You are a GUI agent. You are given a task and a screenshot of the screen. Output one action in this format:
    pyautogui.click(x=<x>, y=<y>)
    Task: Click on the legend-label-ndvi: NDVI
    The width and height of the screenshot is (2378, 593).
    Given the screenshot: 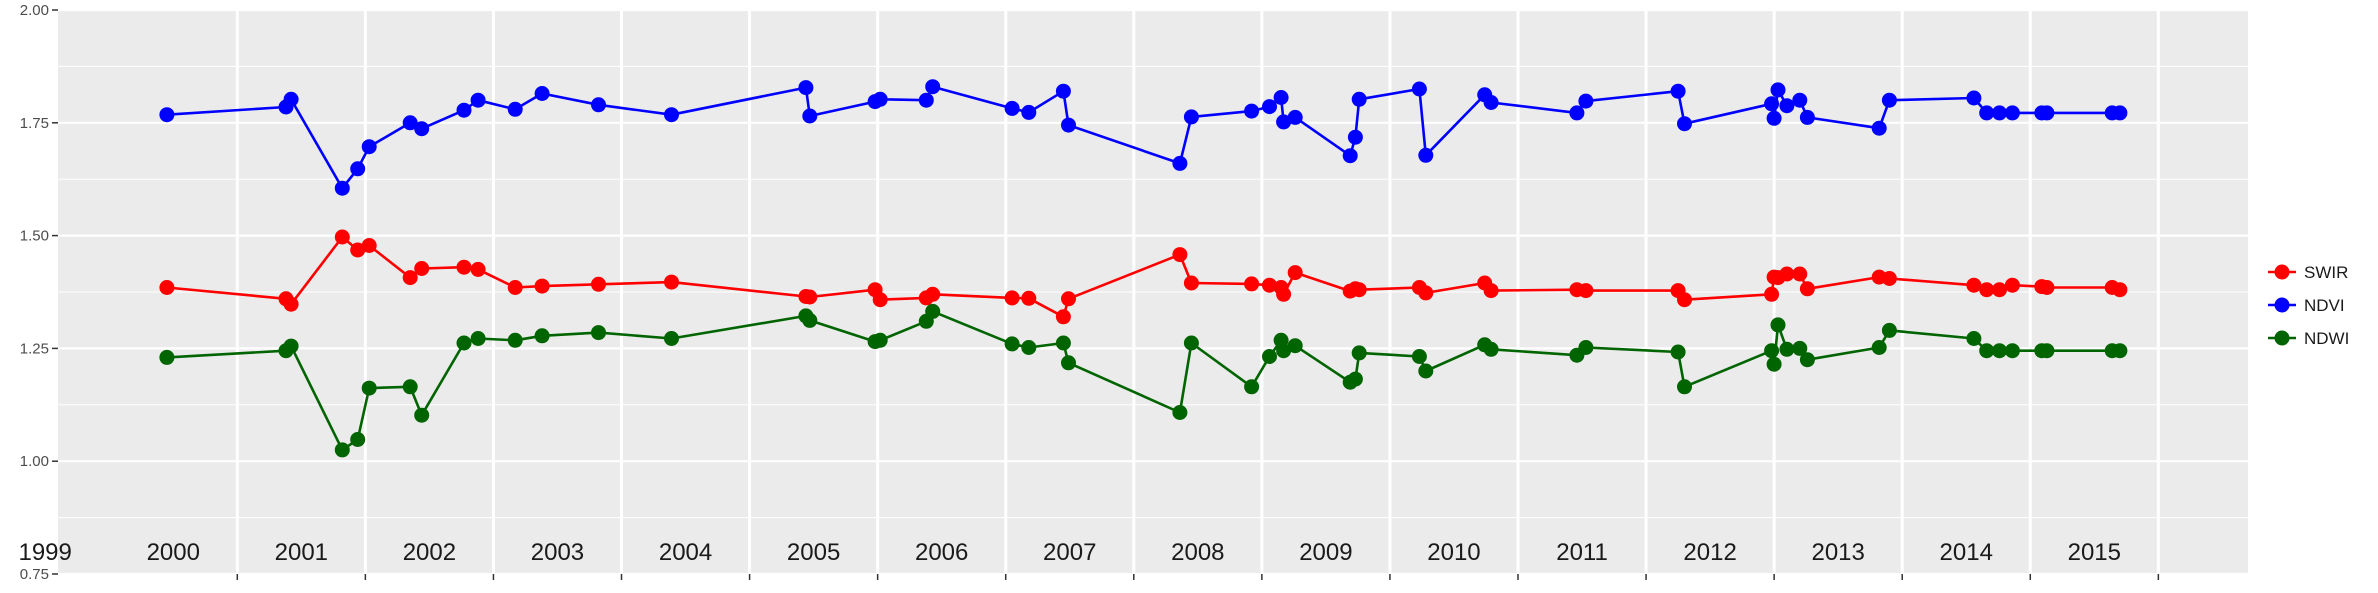 What is the action you would take?
    pyautogui.click(x=2324, y=305)
    